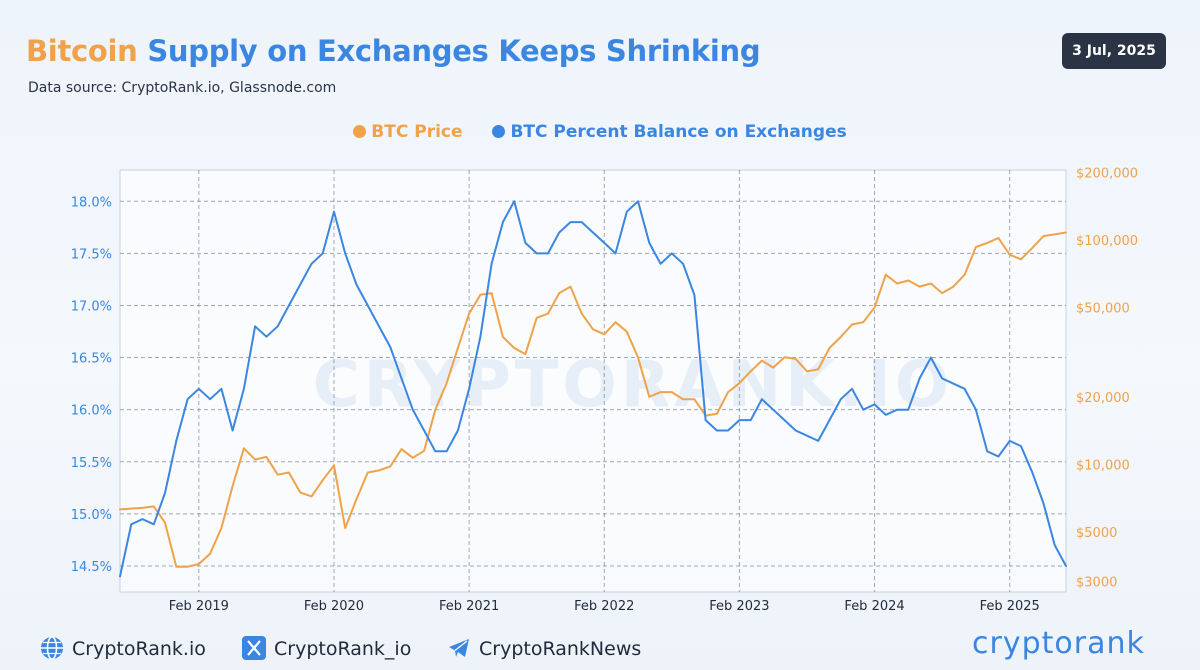 The width and height of the screenshot is (1200, 670). What do you see at coordinates (454, 51) in the screenshot?
I see `title-rest: Supply on Exchanges Keeps Shrinking` at bounding box center [454, 51].